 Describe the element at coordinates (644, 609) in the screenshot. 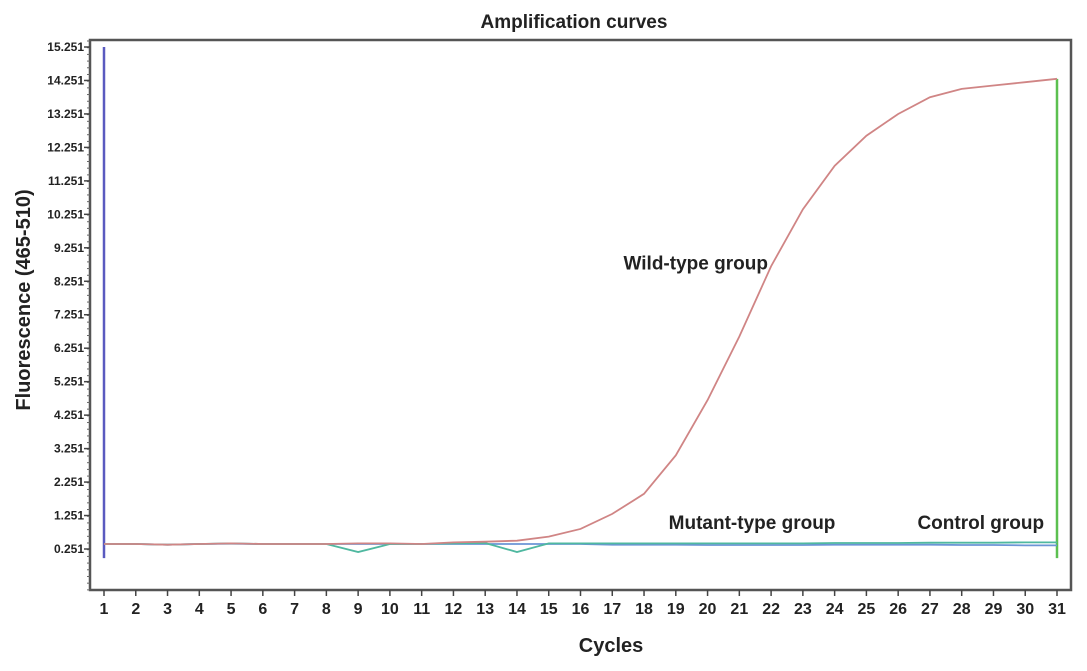

I see `x-tick-label: 18` at that location.